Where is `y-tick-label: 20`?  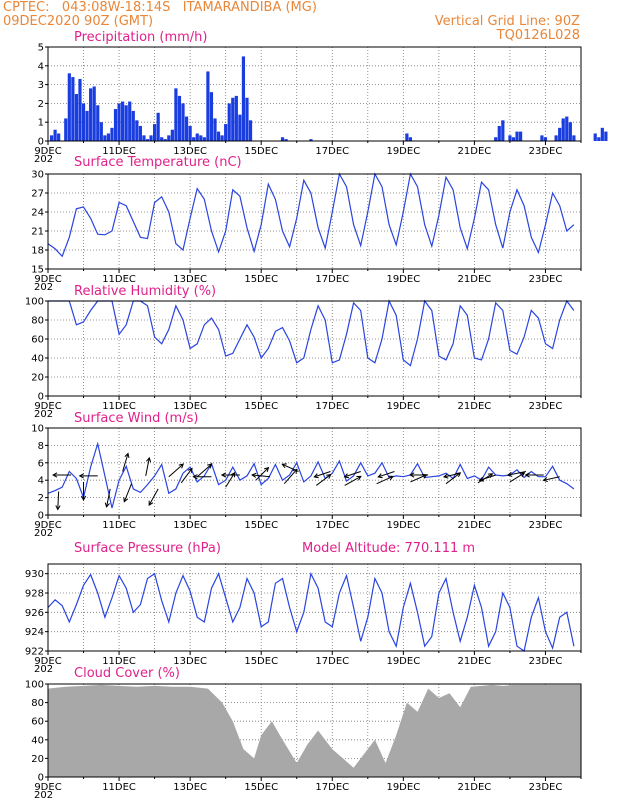 y-tick-label: 20 is located at coordinates (37, 378).